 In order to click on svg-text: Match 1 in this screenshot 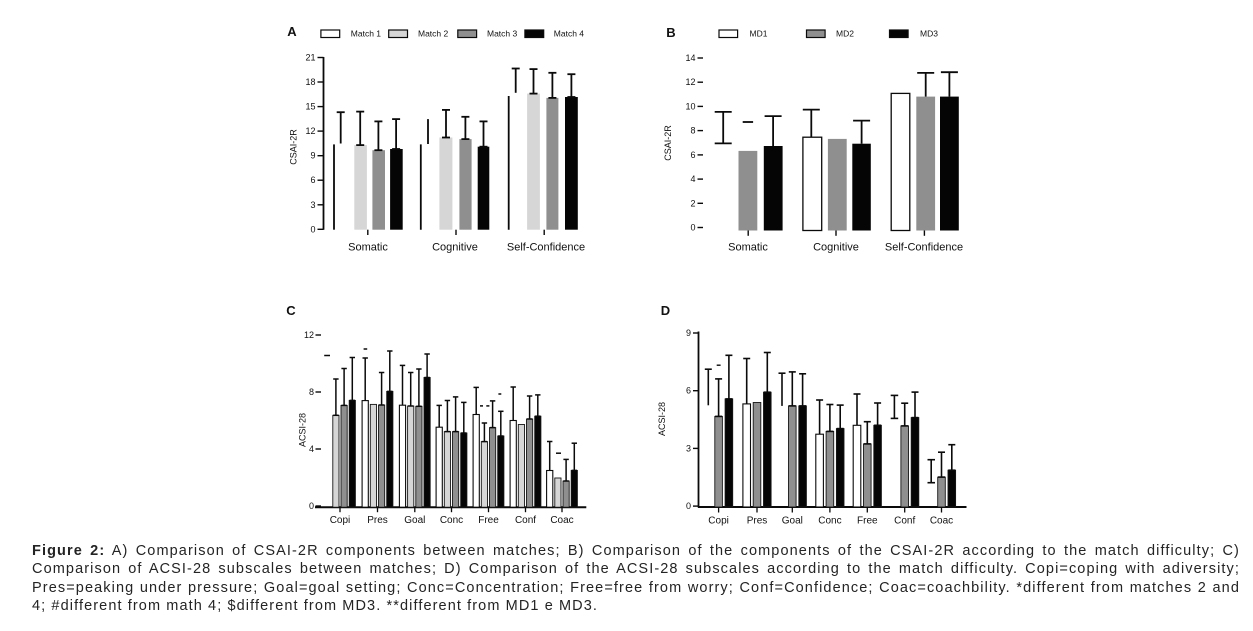, I will do `click(366, 34)`.